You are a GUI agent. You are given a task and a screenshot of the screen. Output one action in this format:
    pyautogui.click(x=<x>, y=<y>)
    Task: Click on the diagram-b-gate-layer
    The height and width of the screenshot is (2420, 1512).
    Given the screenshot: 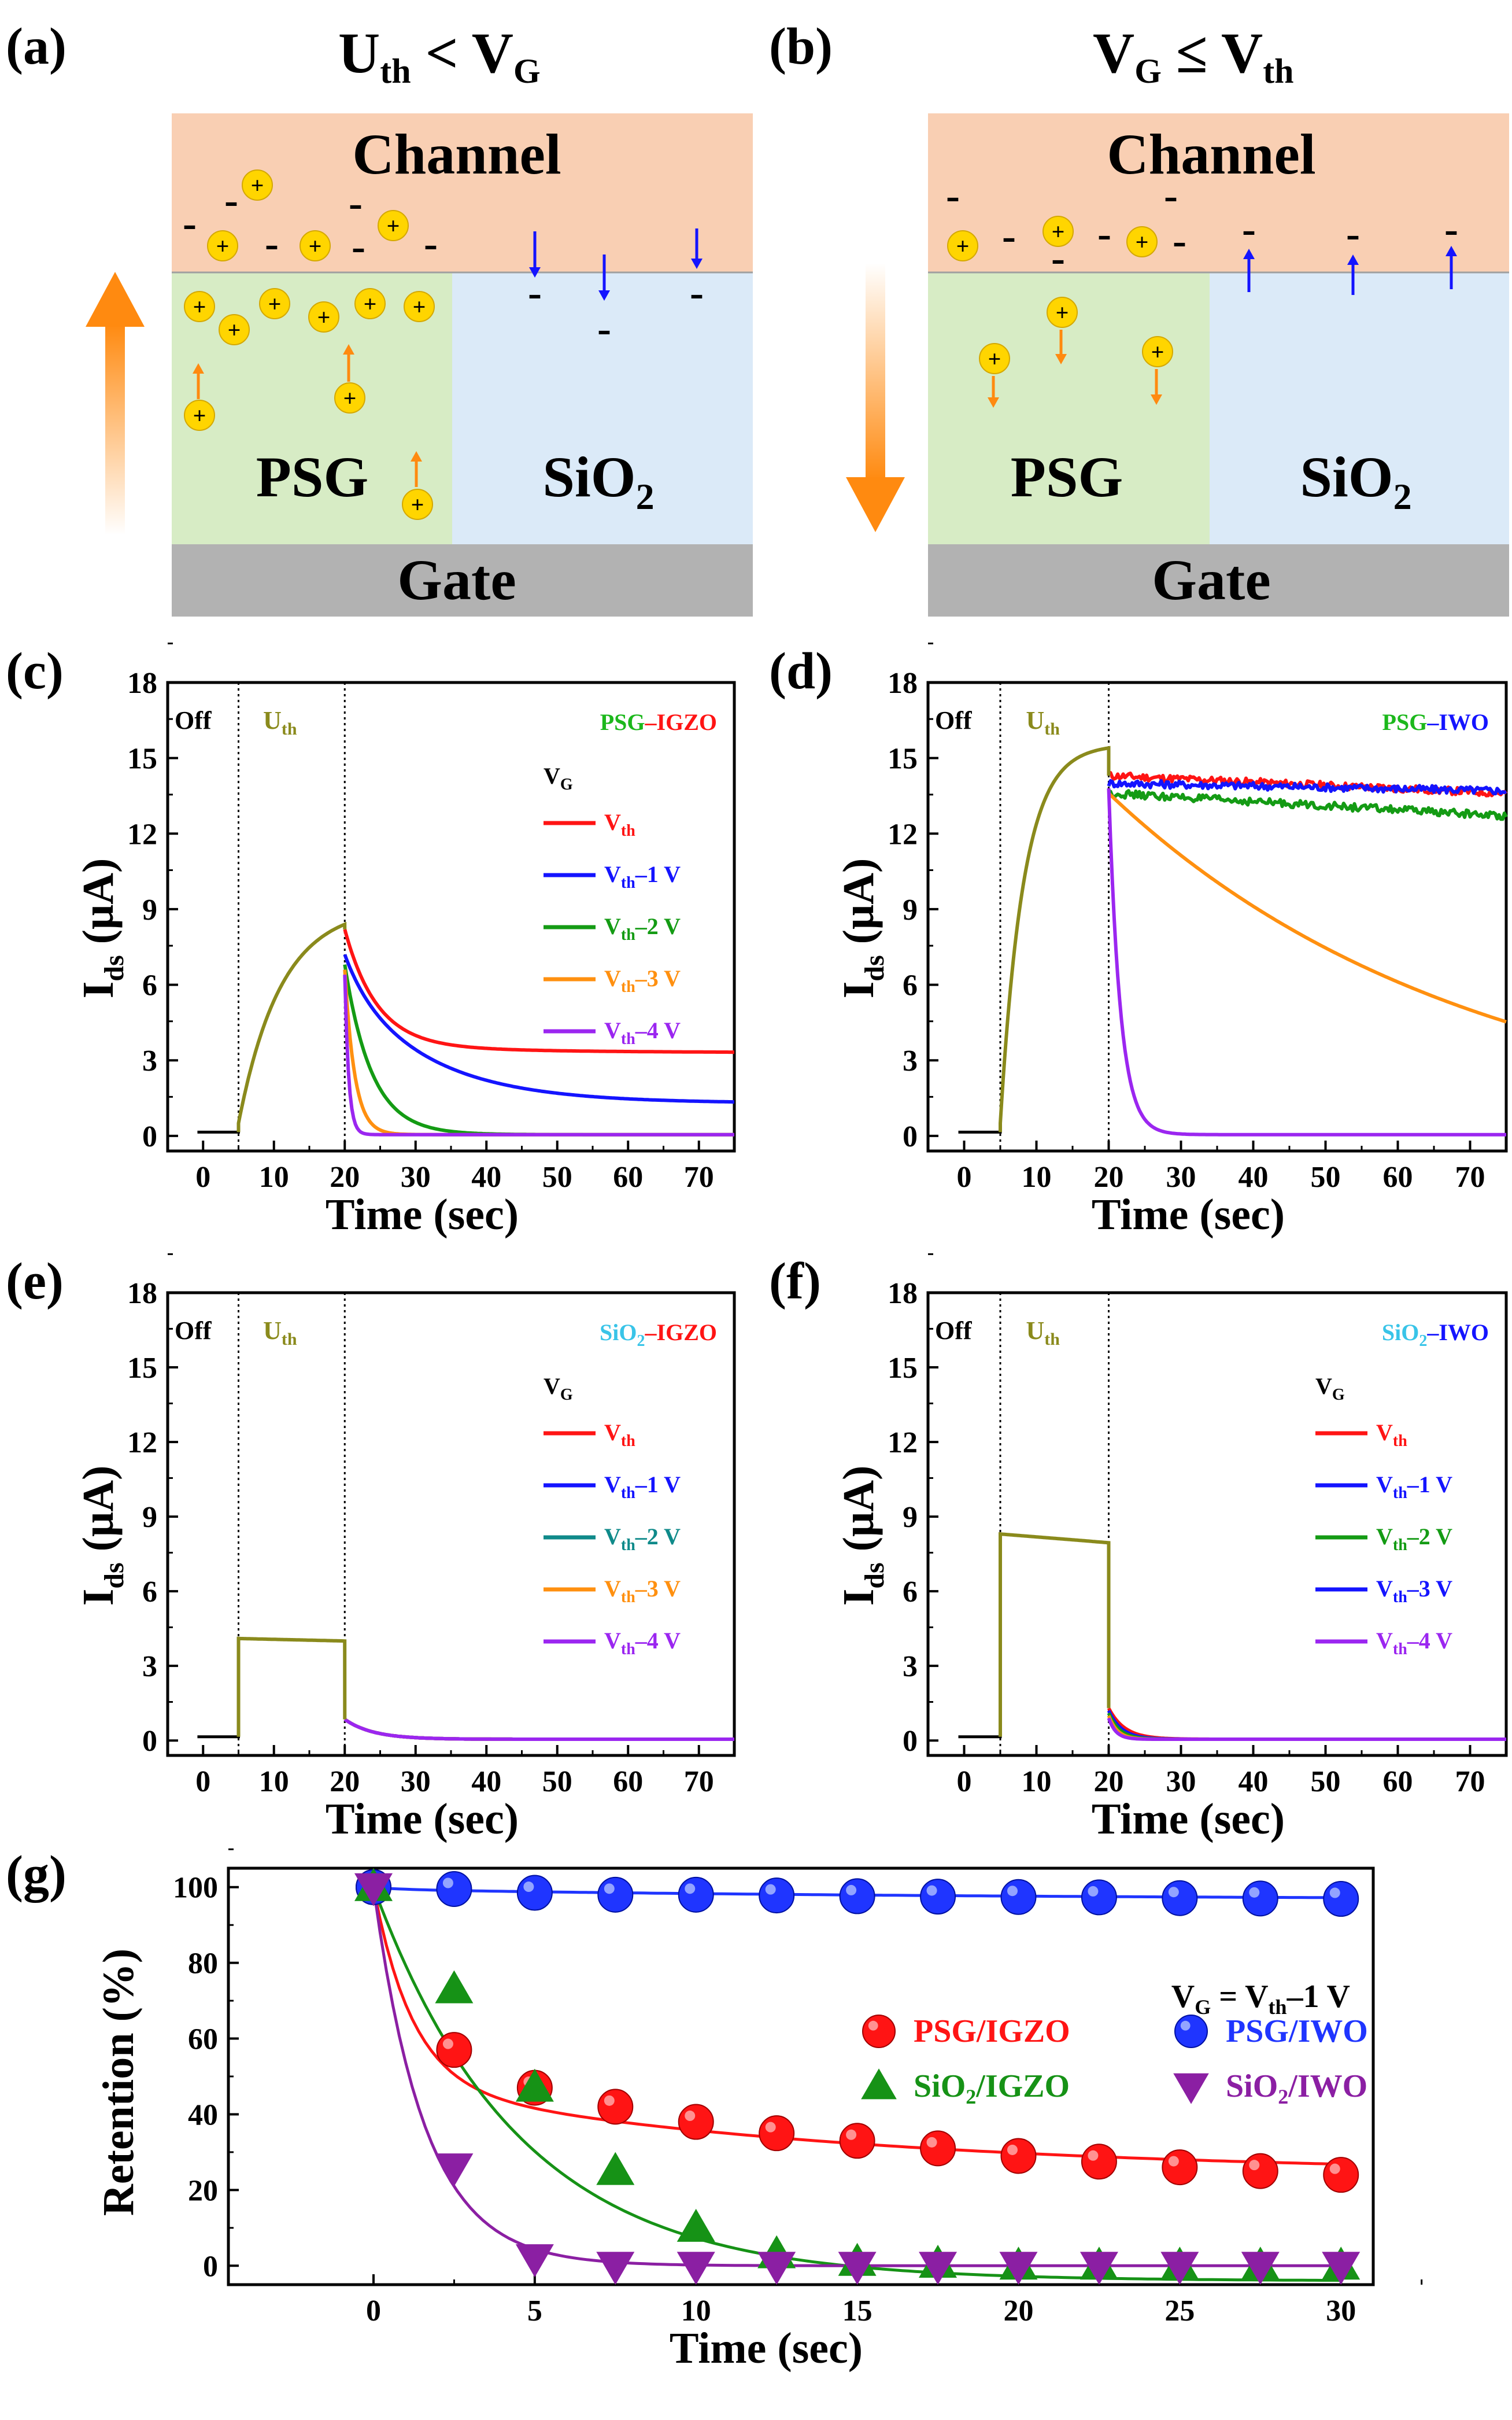 What is the action you would take?
    pyautogui.click(x=1218, y=580)
    